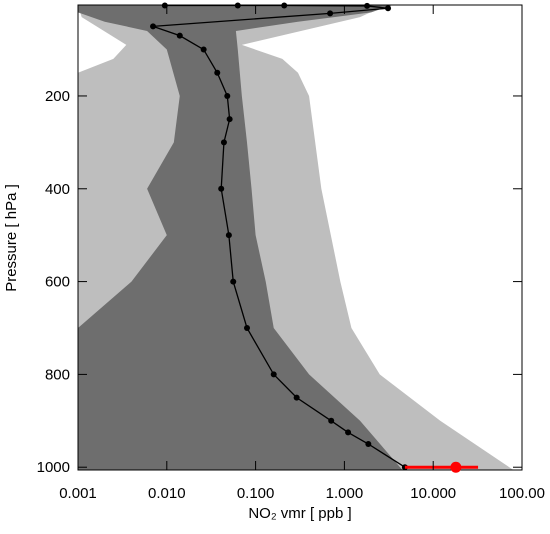 The image size is (550, 534). Describe the element at coordinates (57, 96) in the screenshot. I see `y-tick-label: 200` at that location.